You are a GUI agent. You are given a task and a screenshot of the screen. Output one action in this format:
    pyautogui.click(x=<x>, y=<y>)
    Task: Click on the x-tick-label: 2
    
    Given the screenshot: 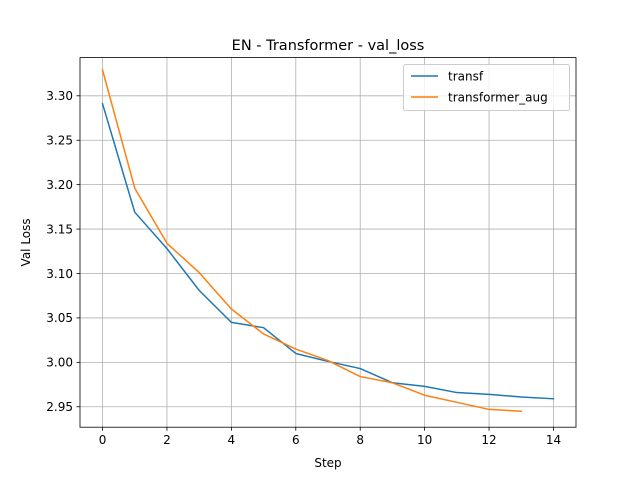 What is the action you would take?
    pyautogui.click(x=167, y=440)
    